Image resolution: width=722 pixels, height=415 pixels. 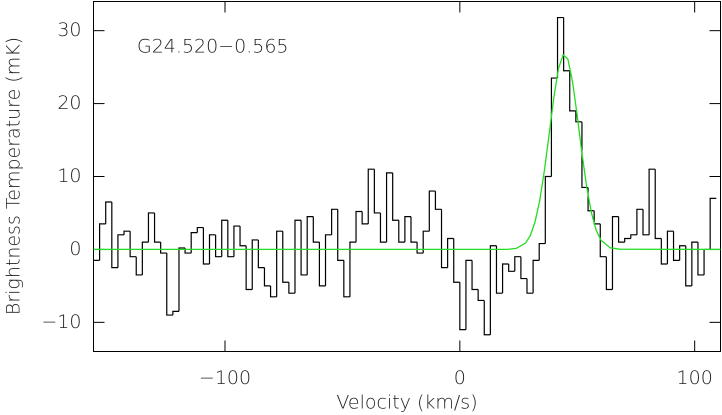 What do you see at coordinates (69, 176) in the screenshot?
I see `y-tick-label: 10` at bounding box center [69, 176].